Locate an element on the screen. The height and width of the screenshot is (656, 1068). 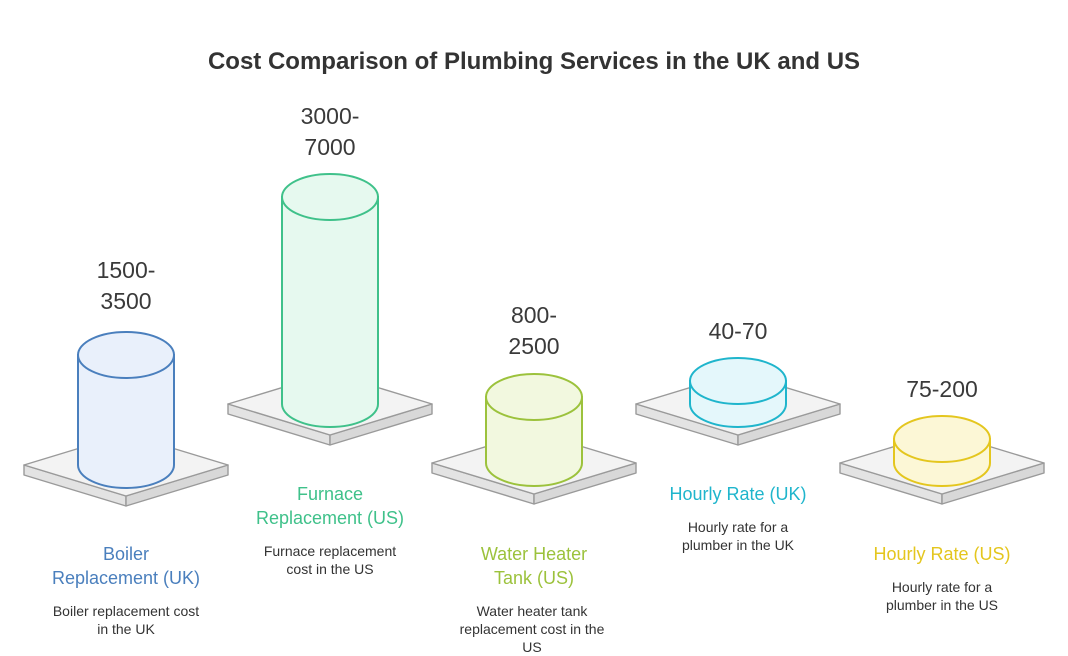
boiler-label: Boiler Replacement (UK) is located at coordinates (126, 566).